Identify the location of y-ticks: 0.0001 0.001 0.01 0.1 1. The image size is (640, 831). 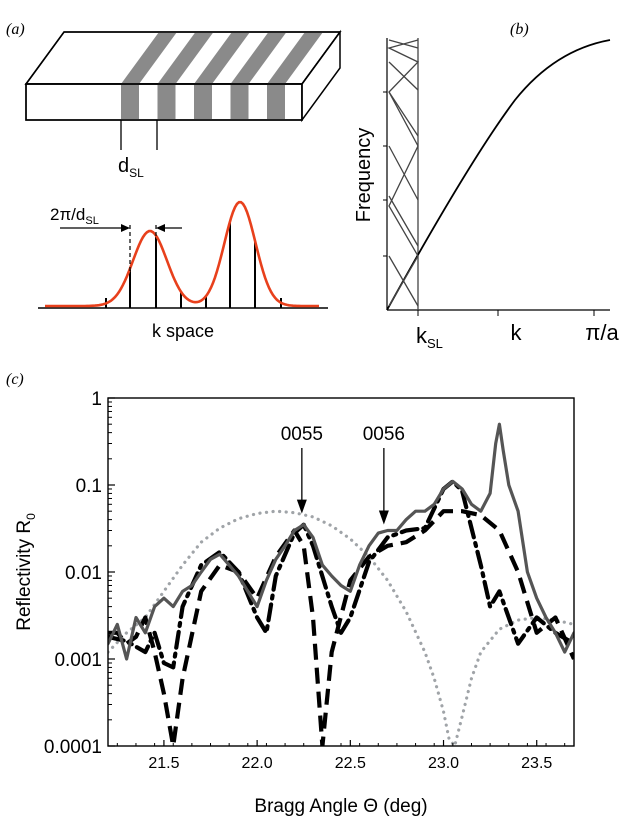
(79, 573).